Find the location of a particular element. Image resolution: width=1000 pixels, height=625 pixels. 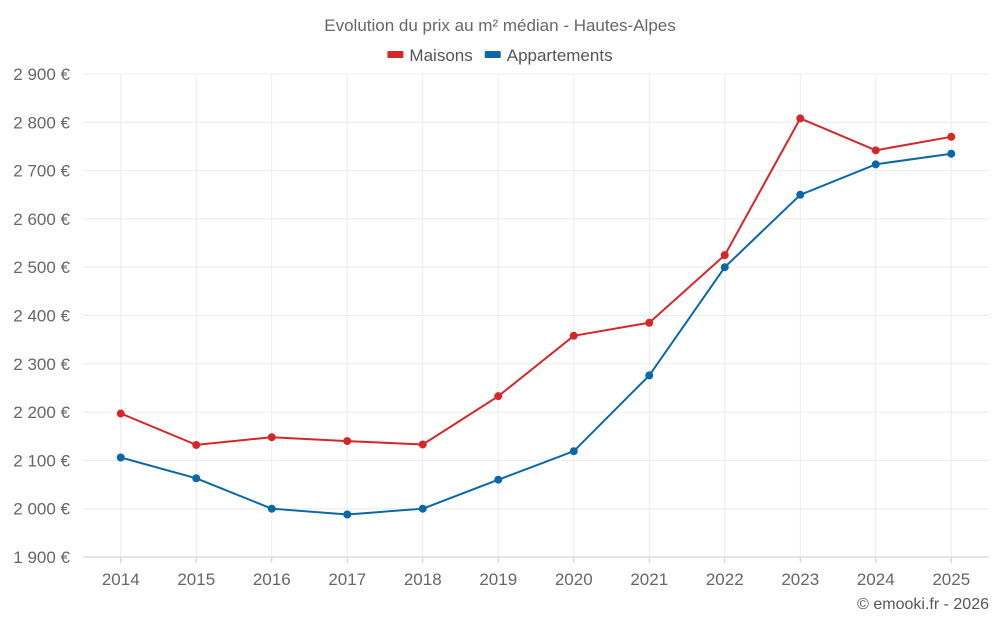

x-tick-label: 2019 is located at coordinates (498, 579).